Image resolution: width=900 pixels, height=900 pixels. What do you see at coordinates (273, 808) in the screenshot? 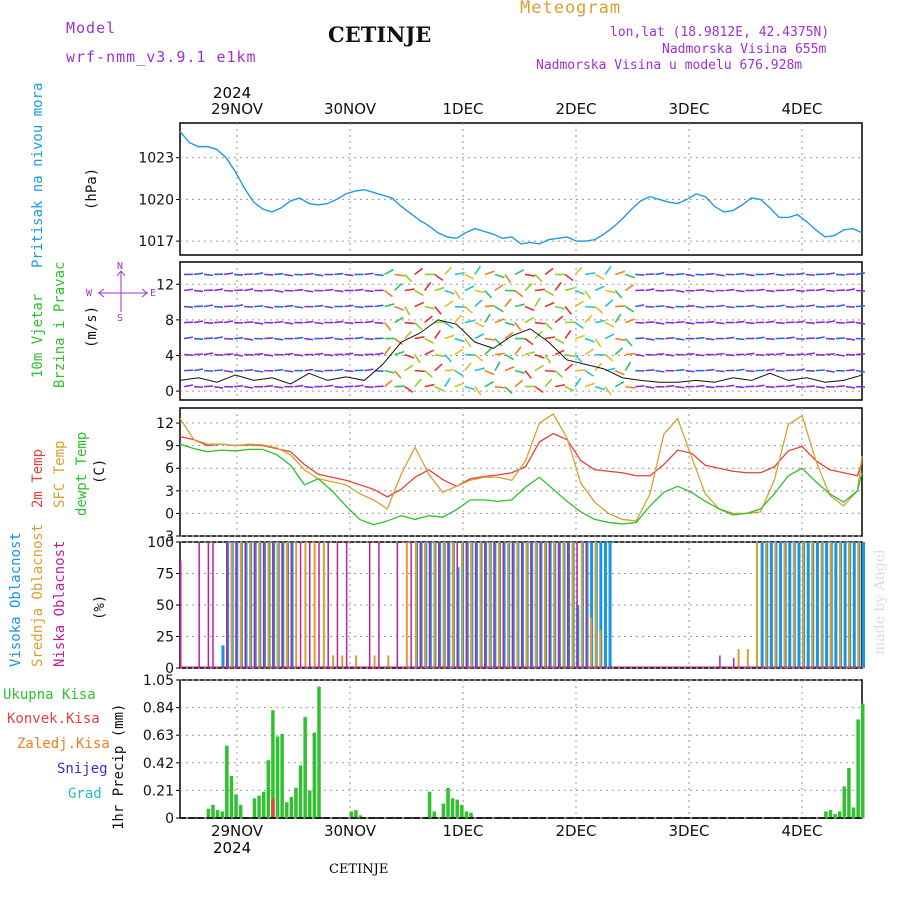
I see `convek-bar` at bounding box center [273, 808].